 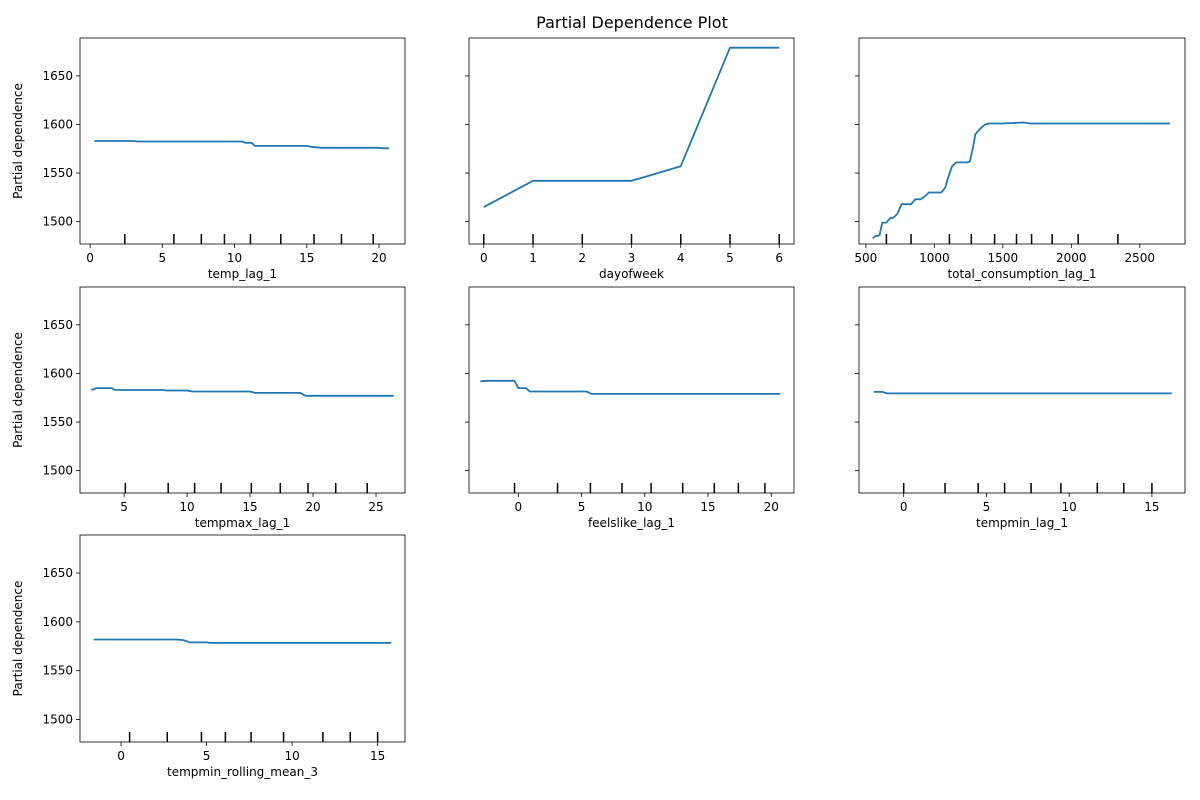 I want to click on x-tick-label: 2, so click(x=582, y=258).